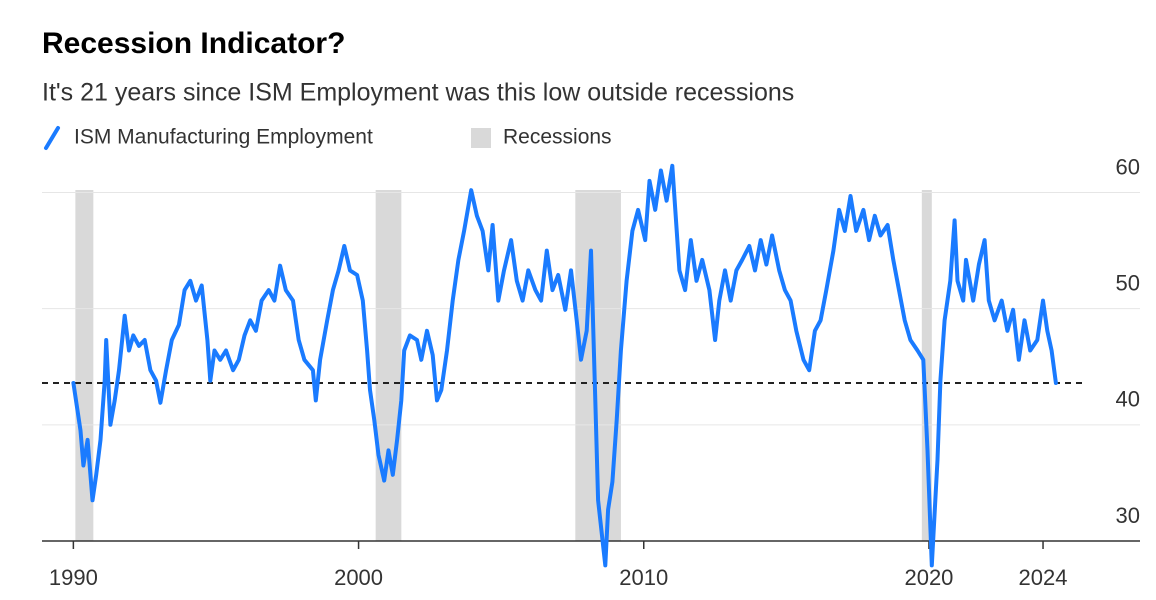 The height and width of the screenshot is (600, 1156). I want to click on legend-line-swatch, so click(52, 138).